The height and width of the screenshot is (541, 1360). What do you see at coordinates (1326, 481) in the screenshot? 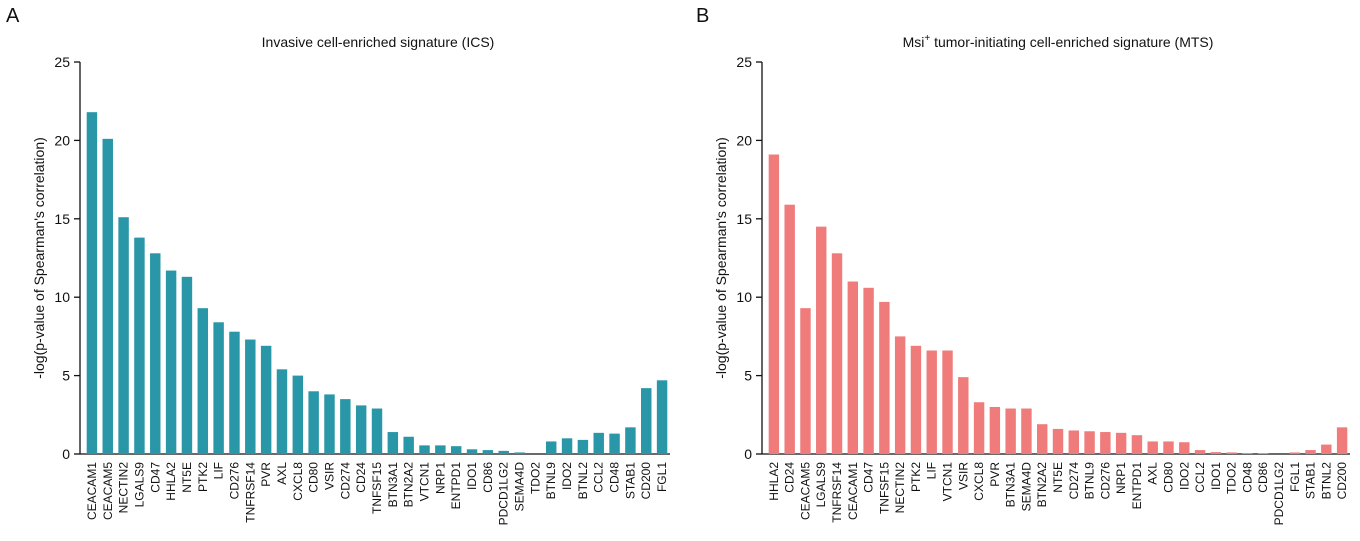
I see `chart-b-category-label: BTNL2` at bounding box center [1326, 481].